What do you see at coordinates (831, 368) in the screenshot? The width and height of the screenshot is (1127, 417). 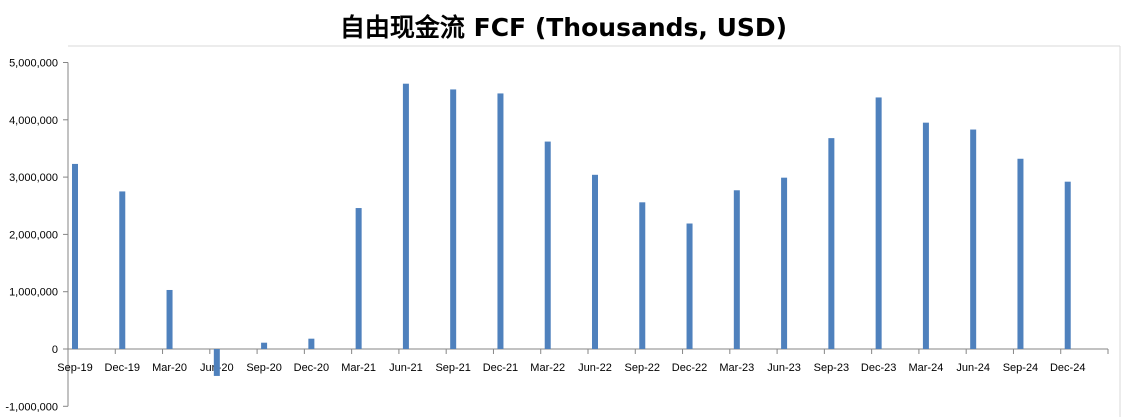 I see `x-tick-label: Sep-23` at bounding box center [831, 368].